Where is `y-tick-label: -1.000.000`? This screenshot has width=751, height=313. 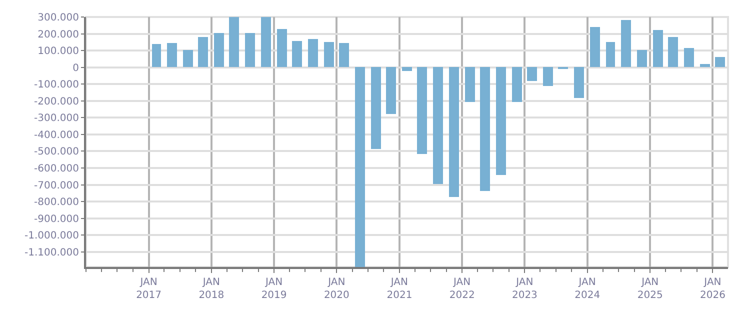 y-tick-label: -1.000.000 is located at coordinates (51, 236).